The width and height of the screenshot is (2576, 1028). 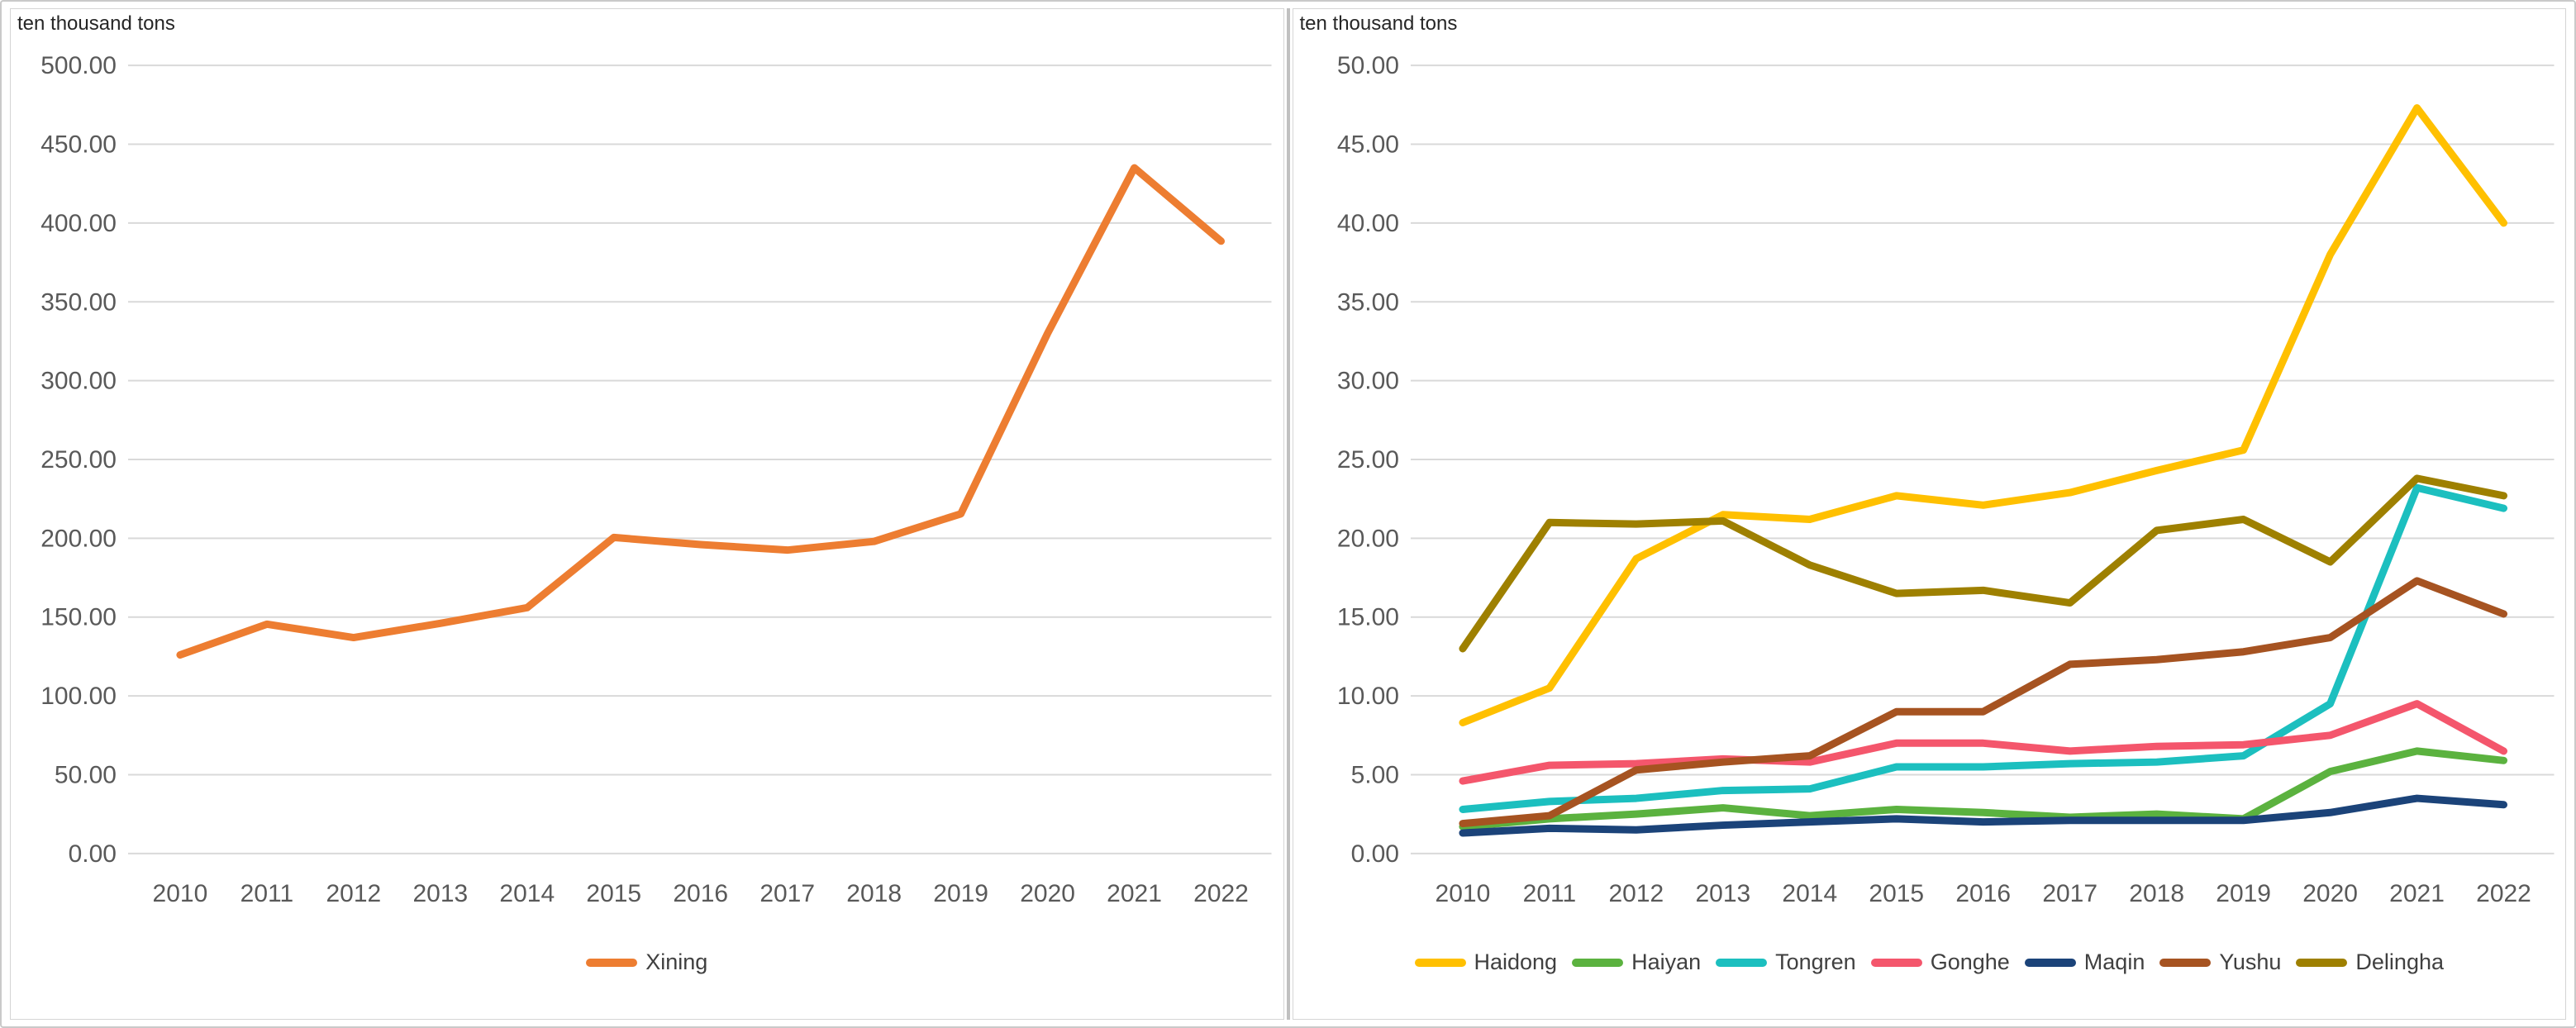 What do you see at coordinates (79, 223) in the screenshot?
I see `y-tick-label: 400.00` at bounding box center [79, 223].